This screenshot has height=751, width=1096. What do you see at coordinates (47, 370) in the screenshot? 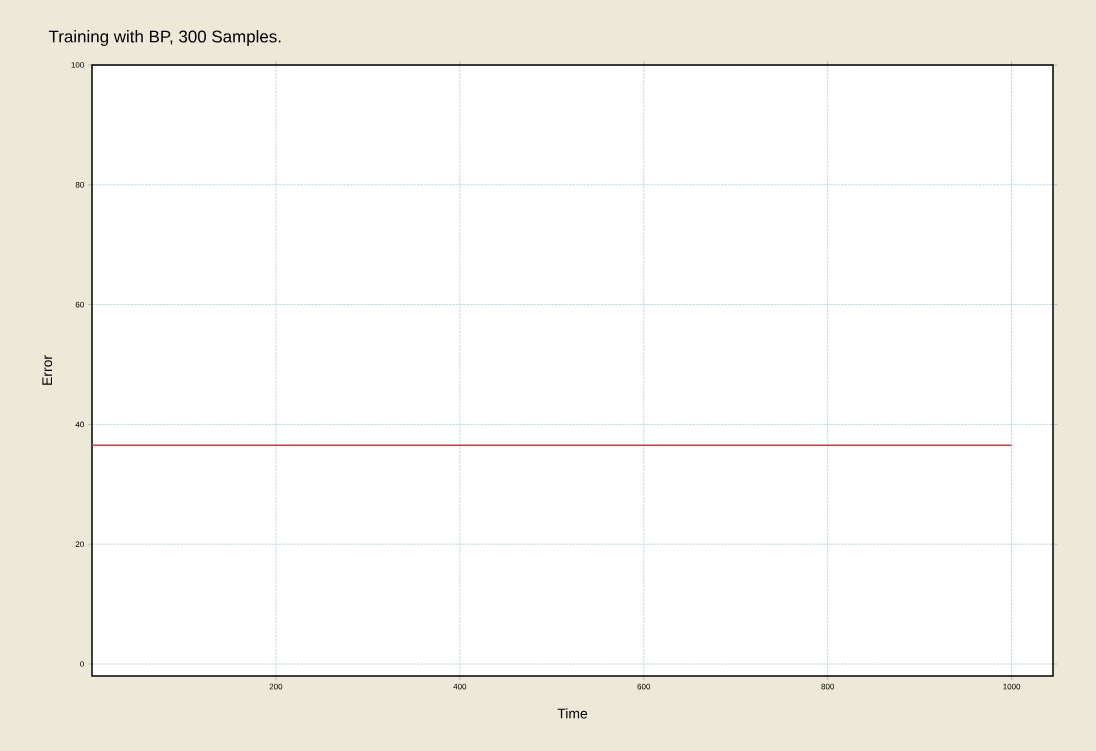
I see `y-axis-title: Error` at bounding box center [47, 370].